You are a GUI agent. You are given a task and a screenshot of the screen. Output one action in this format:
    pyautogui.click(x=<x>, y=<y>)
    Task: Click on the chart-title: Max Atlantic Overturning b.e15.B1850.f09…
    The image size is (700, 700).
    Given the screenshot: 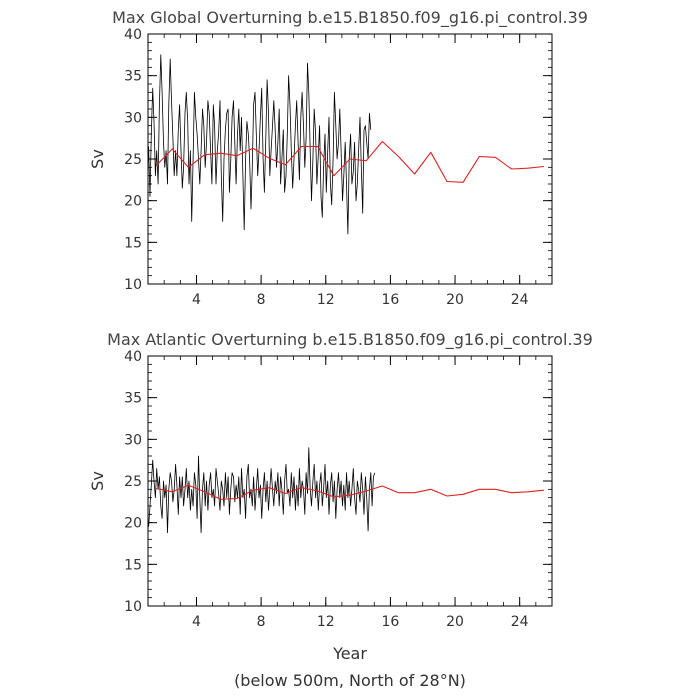 What is the action you would take?
    pyautogui.click(x=350, y=340)
    